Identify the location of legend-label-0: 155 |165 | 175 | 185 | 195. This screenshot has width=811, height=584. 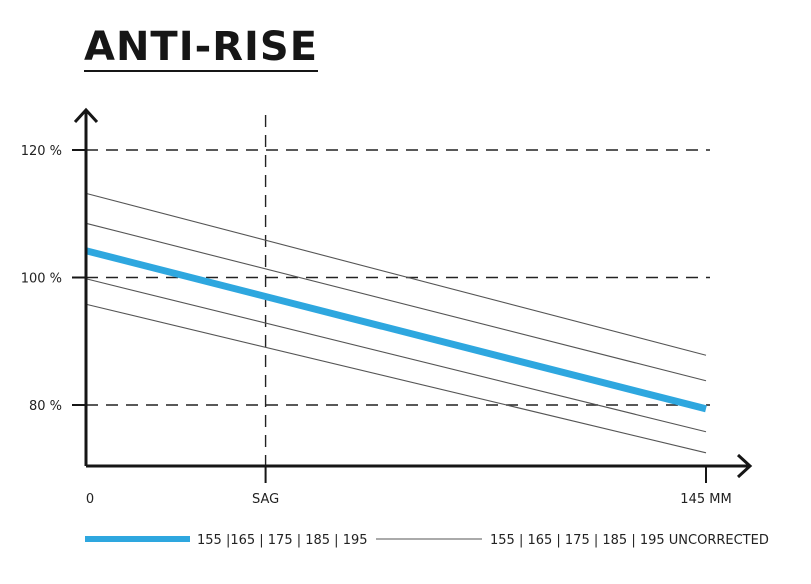
(282, 540).